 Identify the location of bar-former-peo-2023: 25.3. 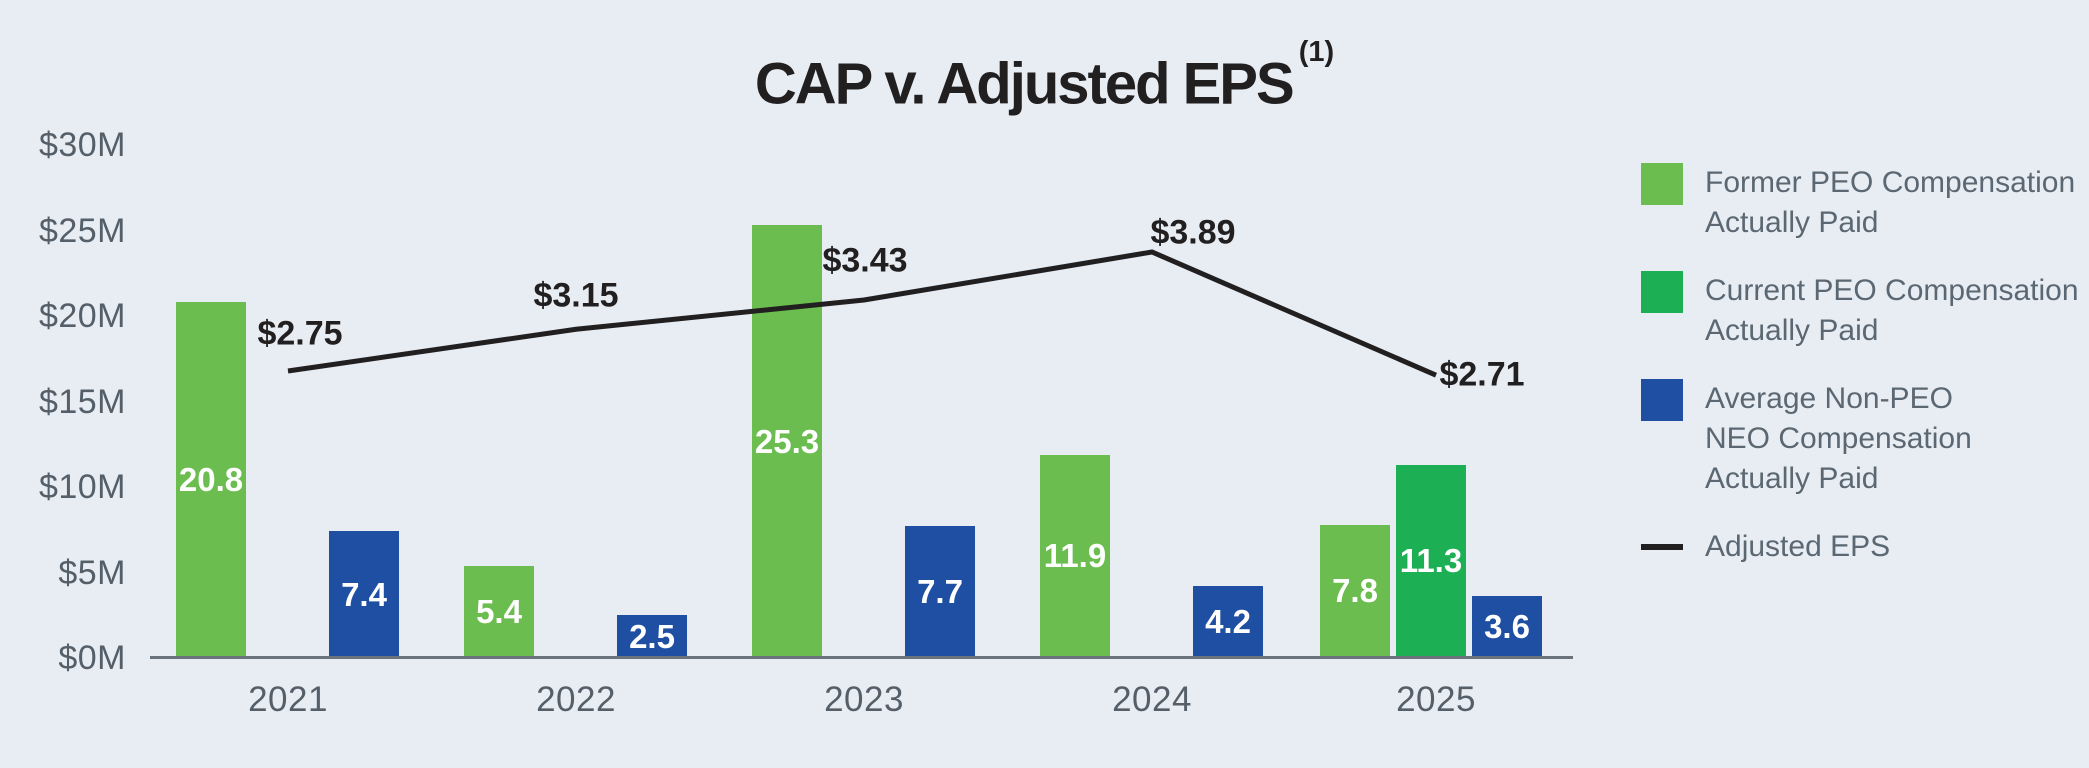
(787, 441).